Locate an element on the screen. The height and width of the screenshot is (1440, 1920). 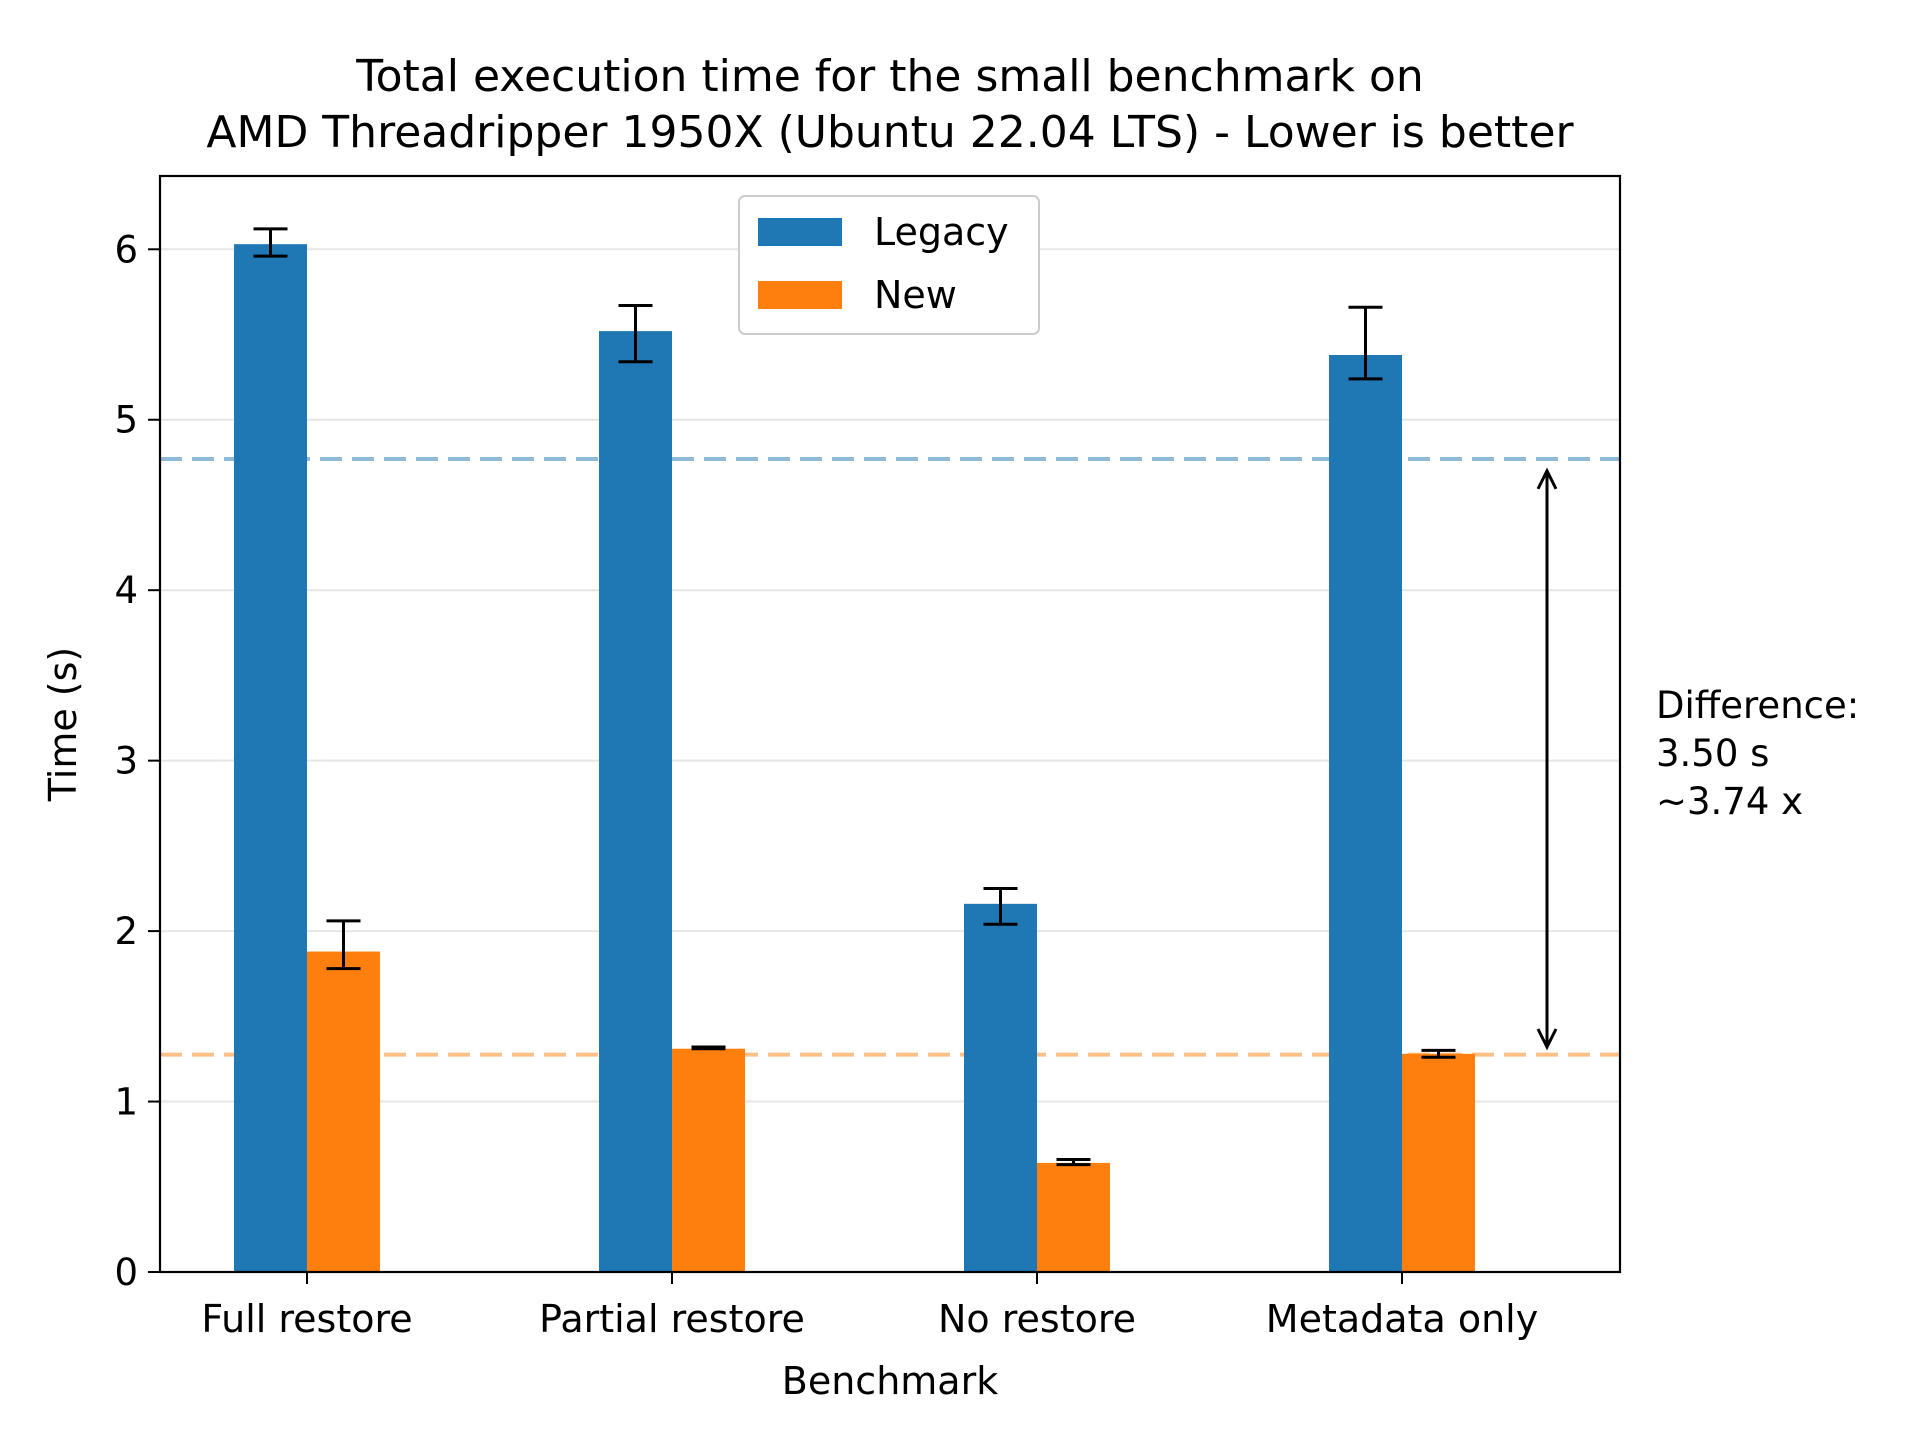
difference-arrow is located at coordinates (1547, 759).